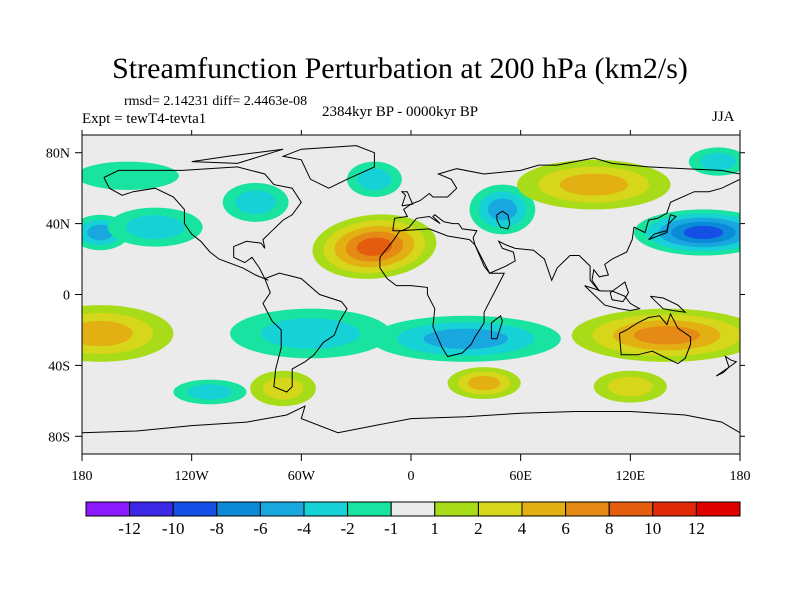 The image size is (800, 600). What do you see at coordinates (520, 476) in the screenshot?
I see `x-tick-label-4: 60E` at bounding box center [520, 476].